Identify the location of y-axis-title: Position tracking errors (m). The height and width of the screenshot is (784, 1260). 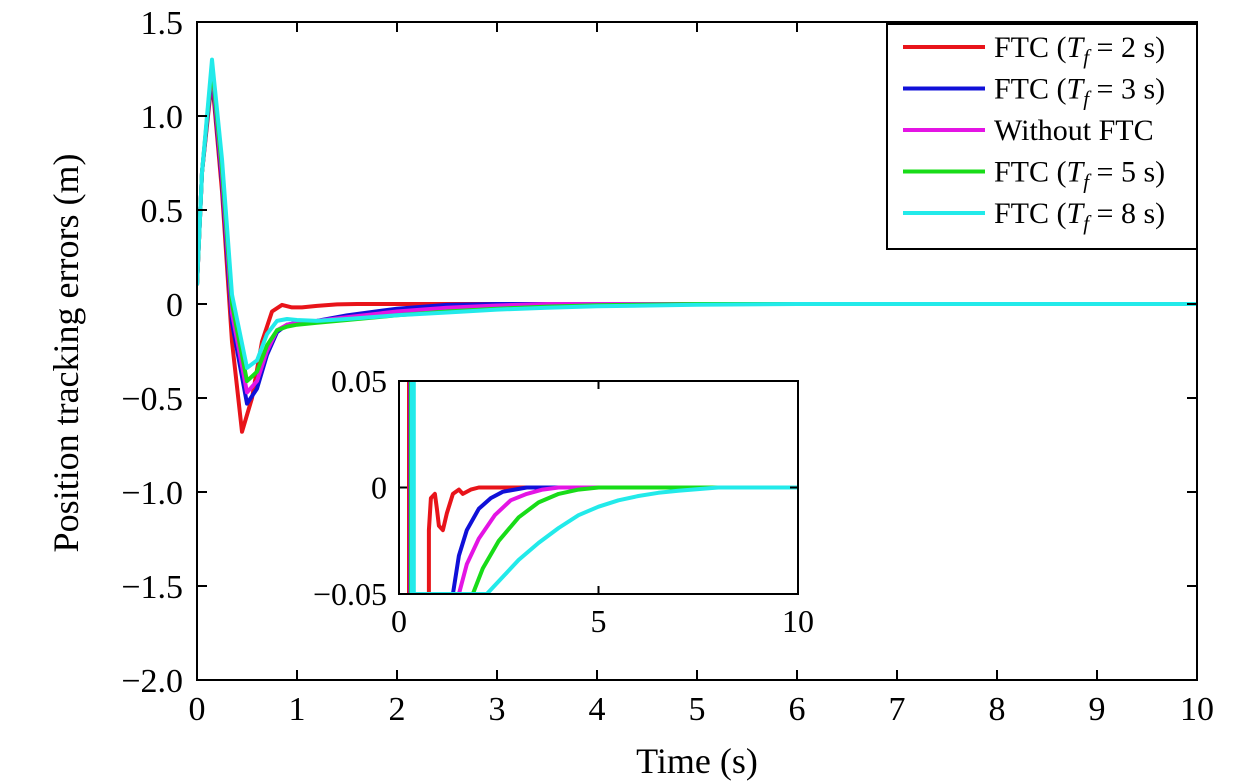
(66, 353).